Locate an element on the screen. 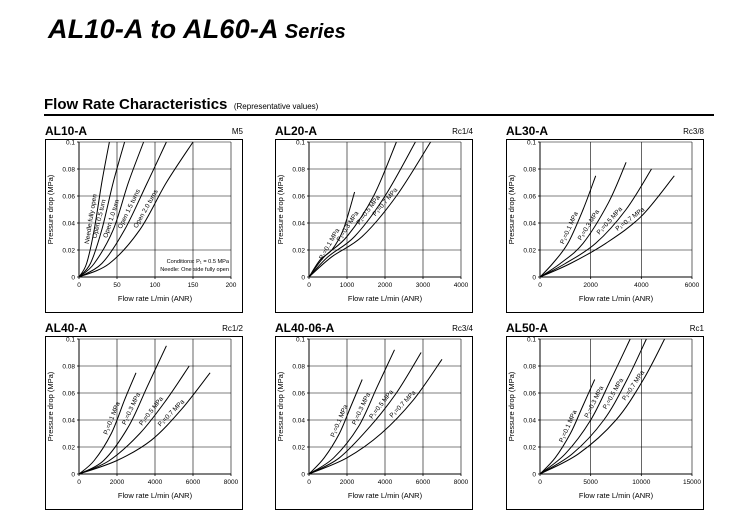  page-title: AL10-A to AL60-A Series is located at coordinates (197, 29).